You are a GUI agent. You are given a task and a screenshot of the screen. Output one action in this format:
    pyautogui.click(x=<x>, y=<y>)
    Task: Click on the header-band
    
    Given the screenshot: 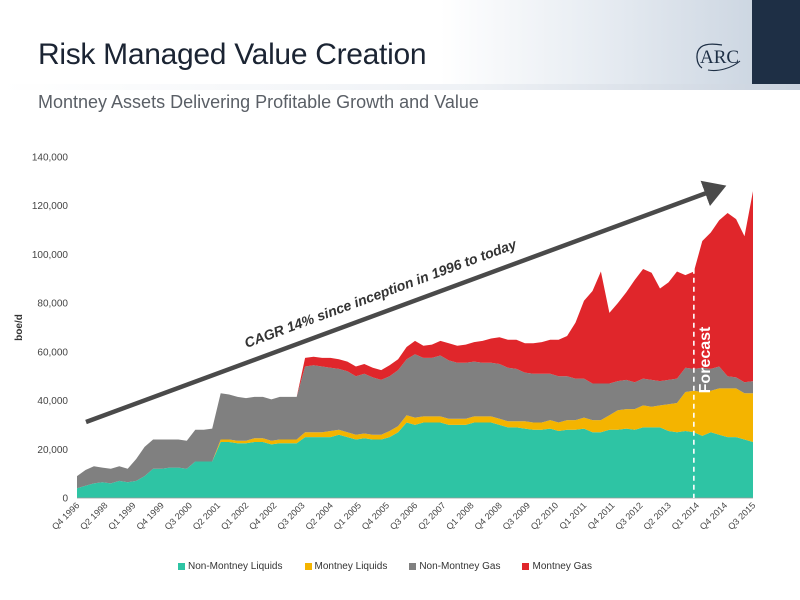 What is the action you would take?
    pyautogui.click(x=400, y=87)
    